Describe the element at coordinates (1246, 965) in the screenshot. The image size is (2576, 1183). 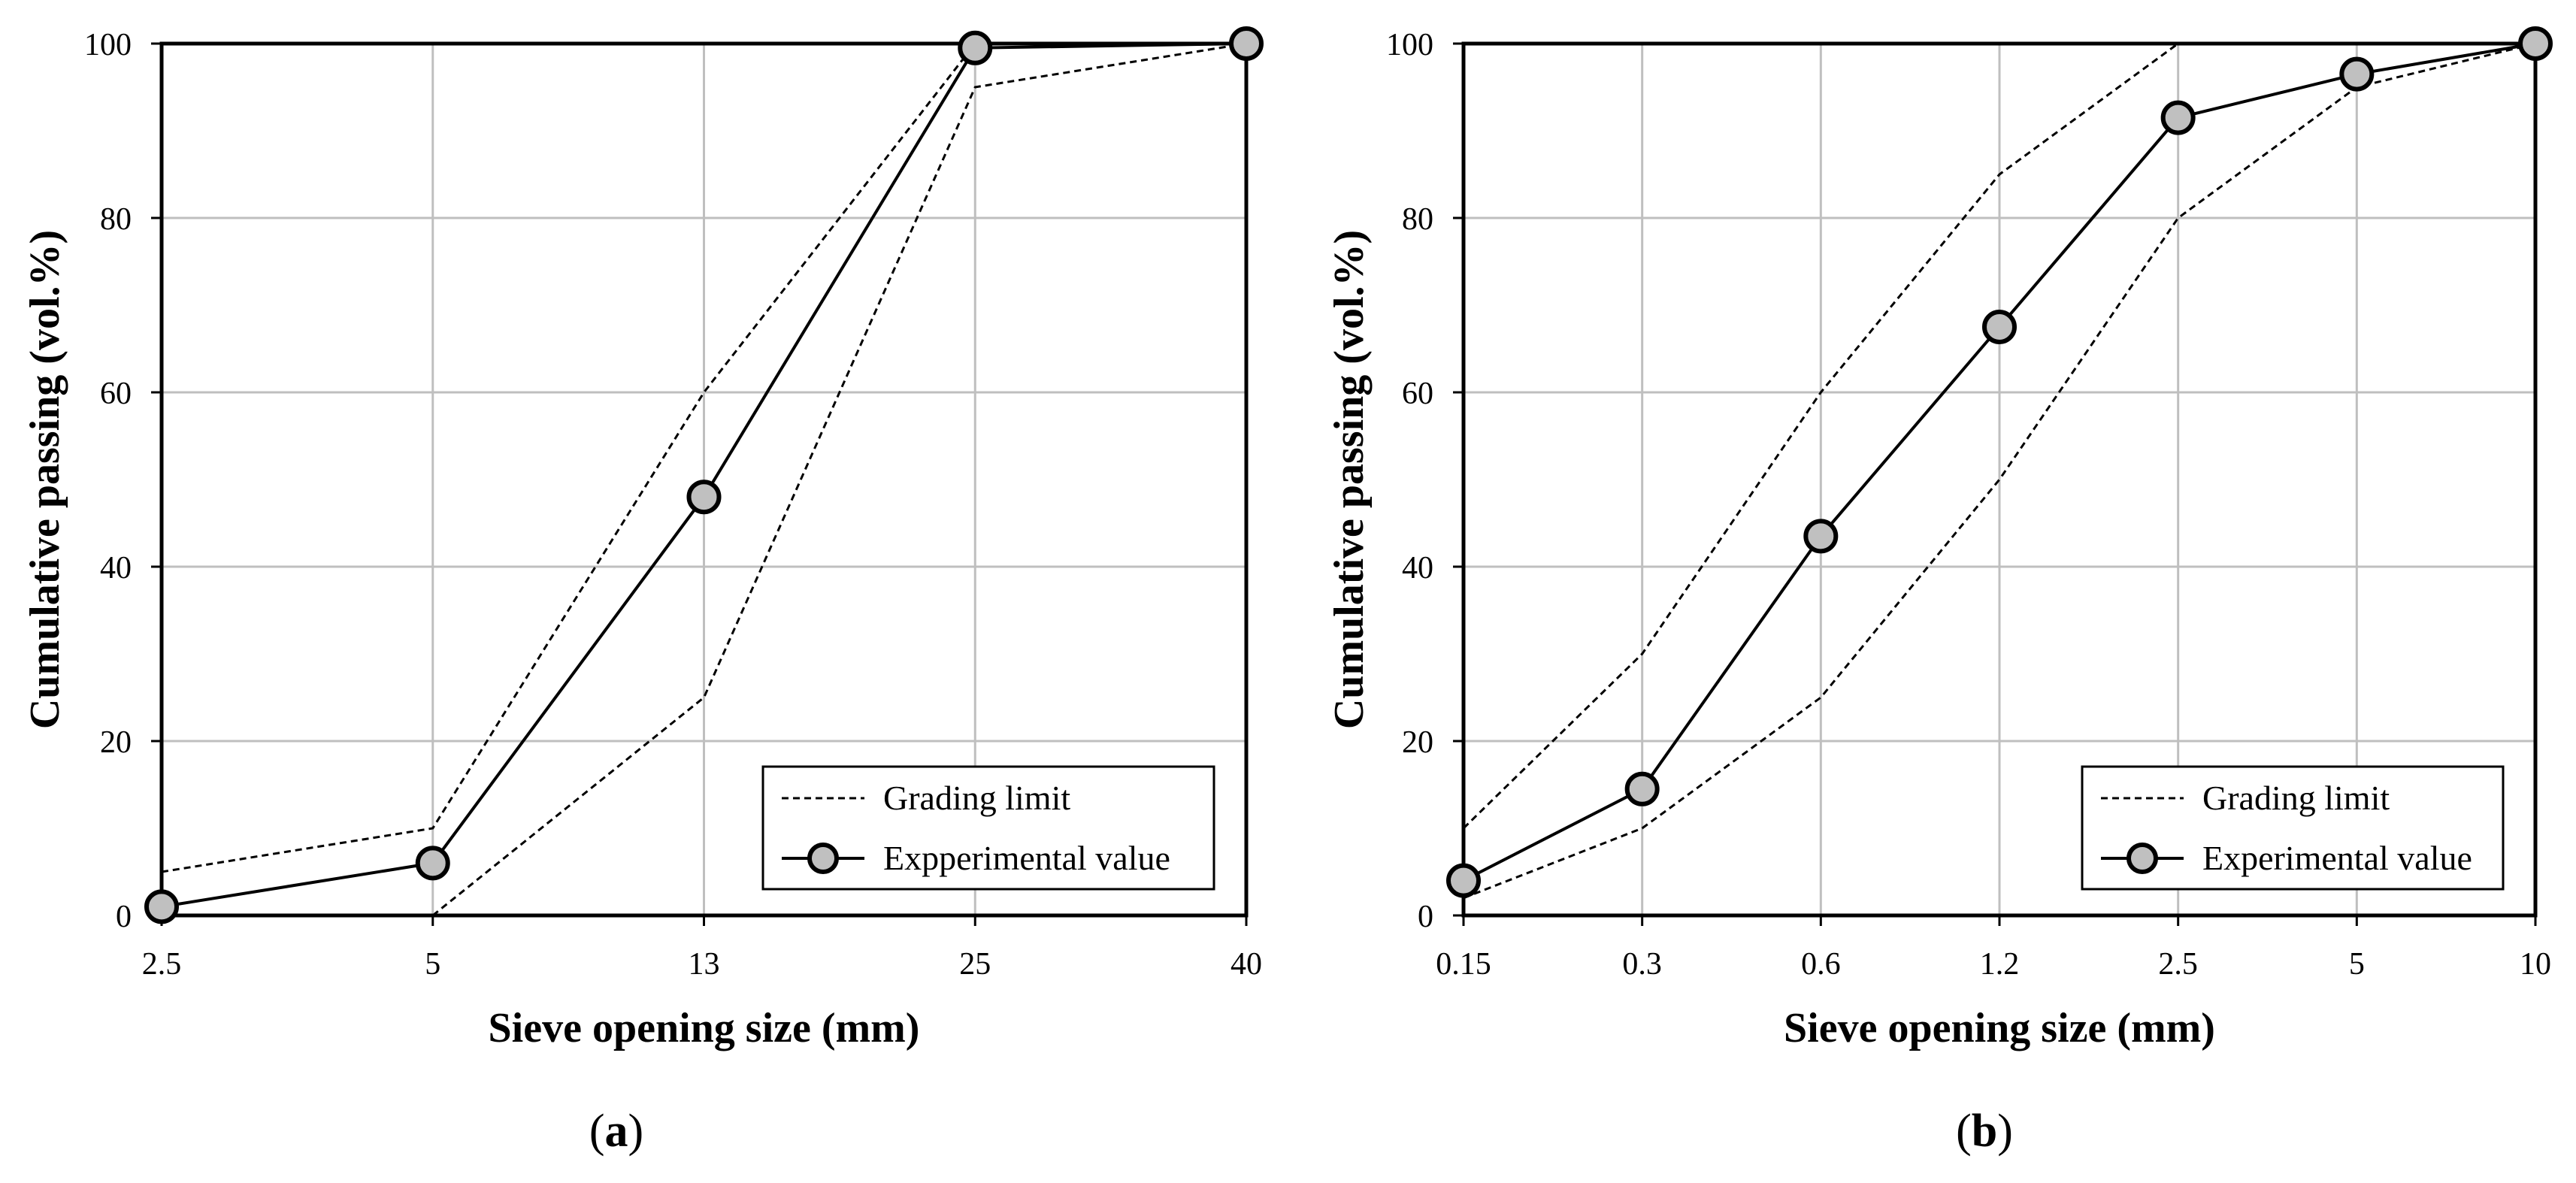
I see `x-tick-label: 40` at that location.